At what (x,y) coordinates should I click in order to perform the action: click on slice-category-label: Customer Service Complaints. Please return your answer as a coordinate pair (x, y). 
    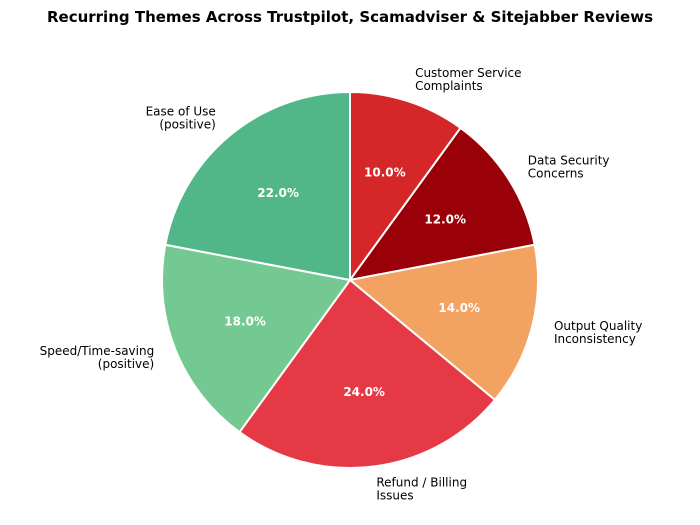
    Looking at the image, I should click on (468, 79).